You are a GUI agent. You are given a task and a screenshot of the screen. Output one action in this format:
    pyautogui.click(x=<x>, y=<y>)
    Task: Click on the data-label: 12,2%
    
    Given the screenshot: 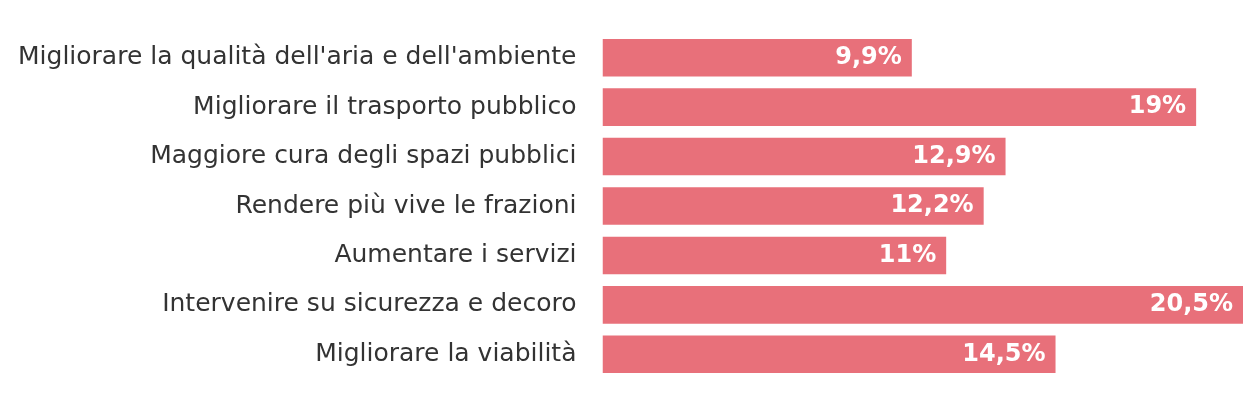 What is the action you would take?
    pyautogui.click(x=932, y=204)
    